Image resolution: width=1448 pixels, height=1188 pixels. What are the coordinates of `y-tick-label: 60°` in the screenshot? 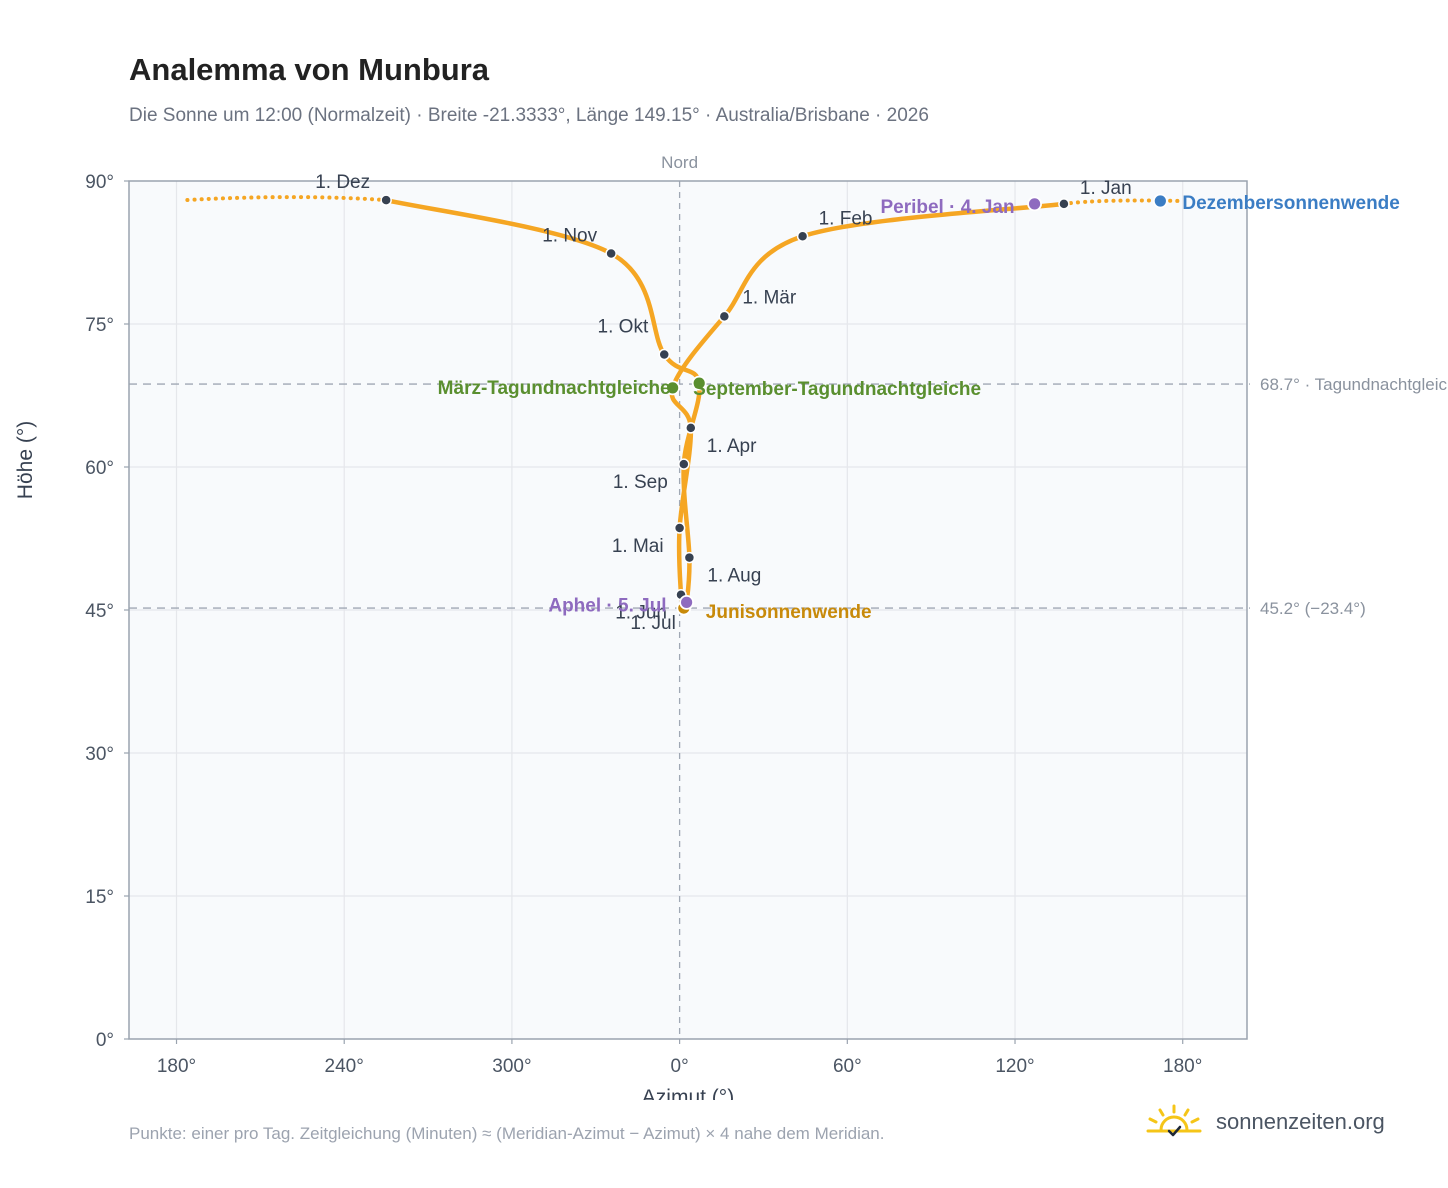 It's located at (99, 468).